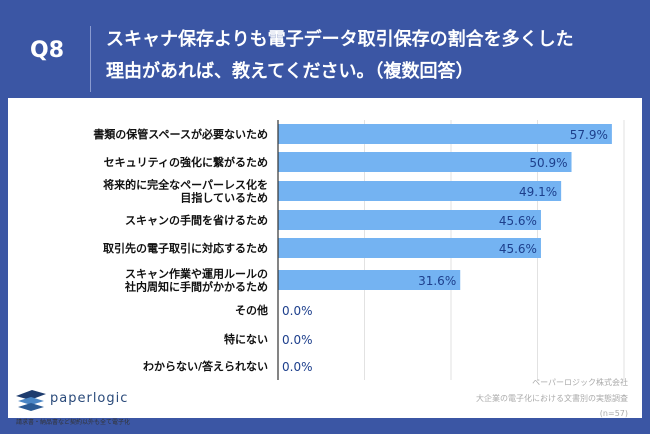 This screenshot has width=650, height=434. What do you see at coordinates (186, 162) in the screenshot?
I see `category-label: セキュリティの強化に繋がるため` at bounding box center [186, 162].